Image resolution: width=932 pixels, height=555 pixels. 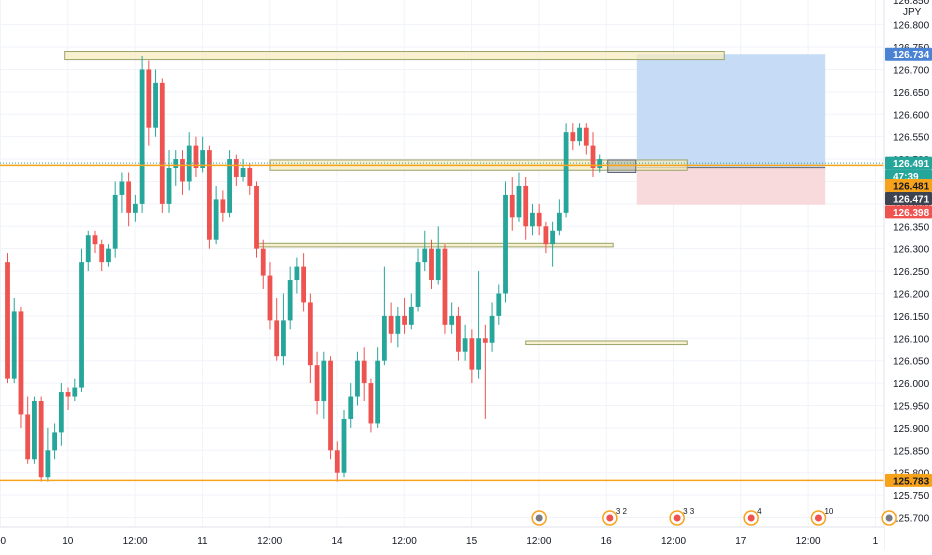 I want to click on event-marker-icon: 3 3, so click(x=682, y=516).